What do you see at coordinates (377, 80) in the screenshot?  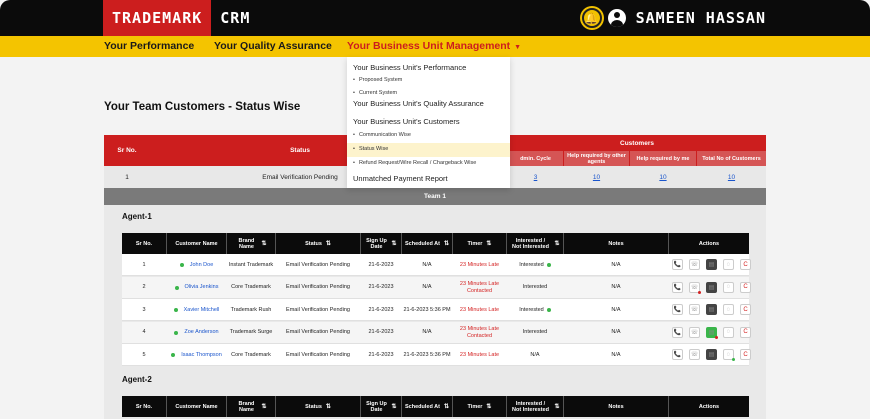 I see `menu-proposed-system: Proposed System` at bounding box center [377, 80].